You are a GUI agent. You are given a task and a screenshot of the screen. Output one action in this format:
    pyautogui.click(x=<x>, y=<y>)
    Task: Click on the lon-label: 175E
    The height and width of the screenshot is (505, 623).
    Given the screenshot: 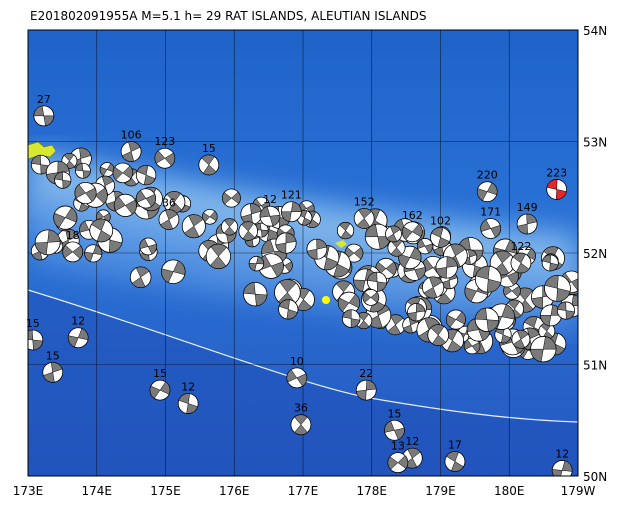 What is the action you would take?
    pyautogui.click(x=165, y=491)
    